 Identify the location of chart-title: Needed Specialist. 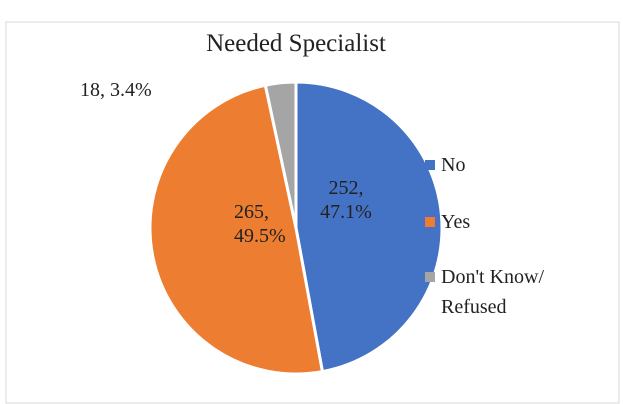
(296, 43).